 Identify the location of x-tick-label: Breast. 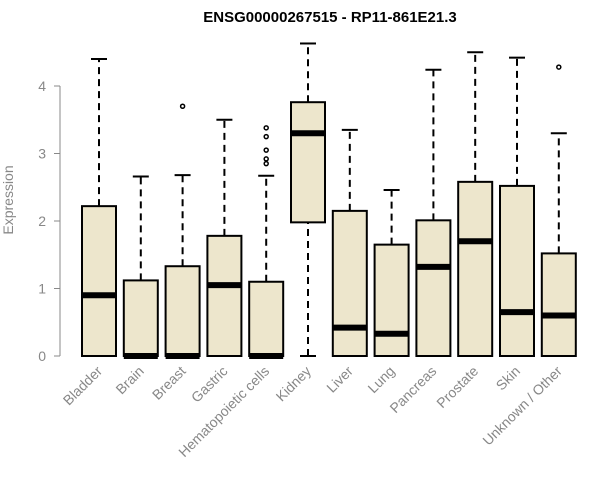
(169, 383).